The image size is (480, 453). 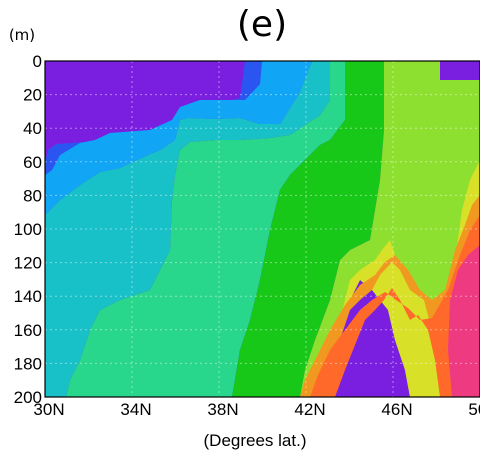 I want to click on y-tick-label: 180, so click(x=28, y=363).